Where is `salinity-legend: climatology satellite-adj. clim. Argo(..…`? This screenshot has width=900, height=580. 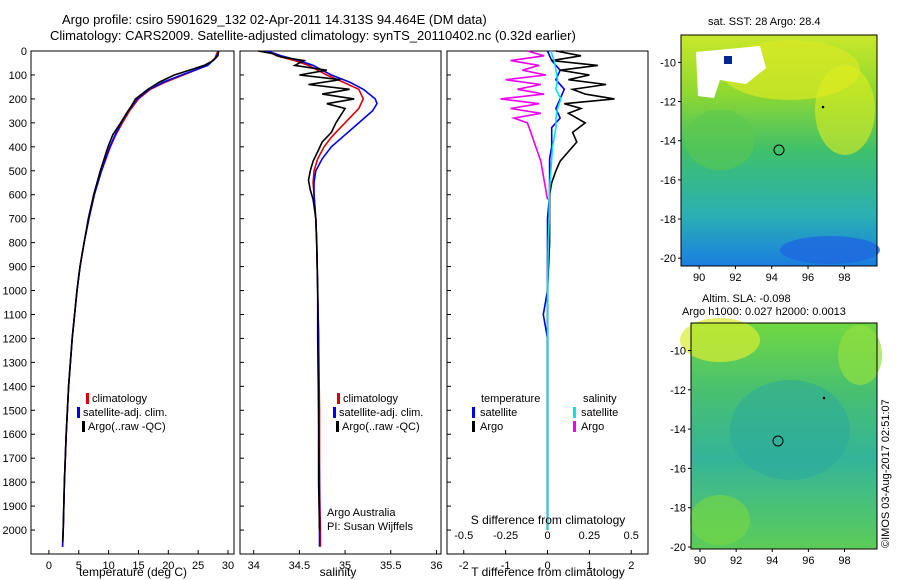
salinity-legend: climatology satellite-adj. clim. Argo(..… is located at coordinates (378, 413).